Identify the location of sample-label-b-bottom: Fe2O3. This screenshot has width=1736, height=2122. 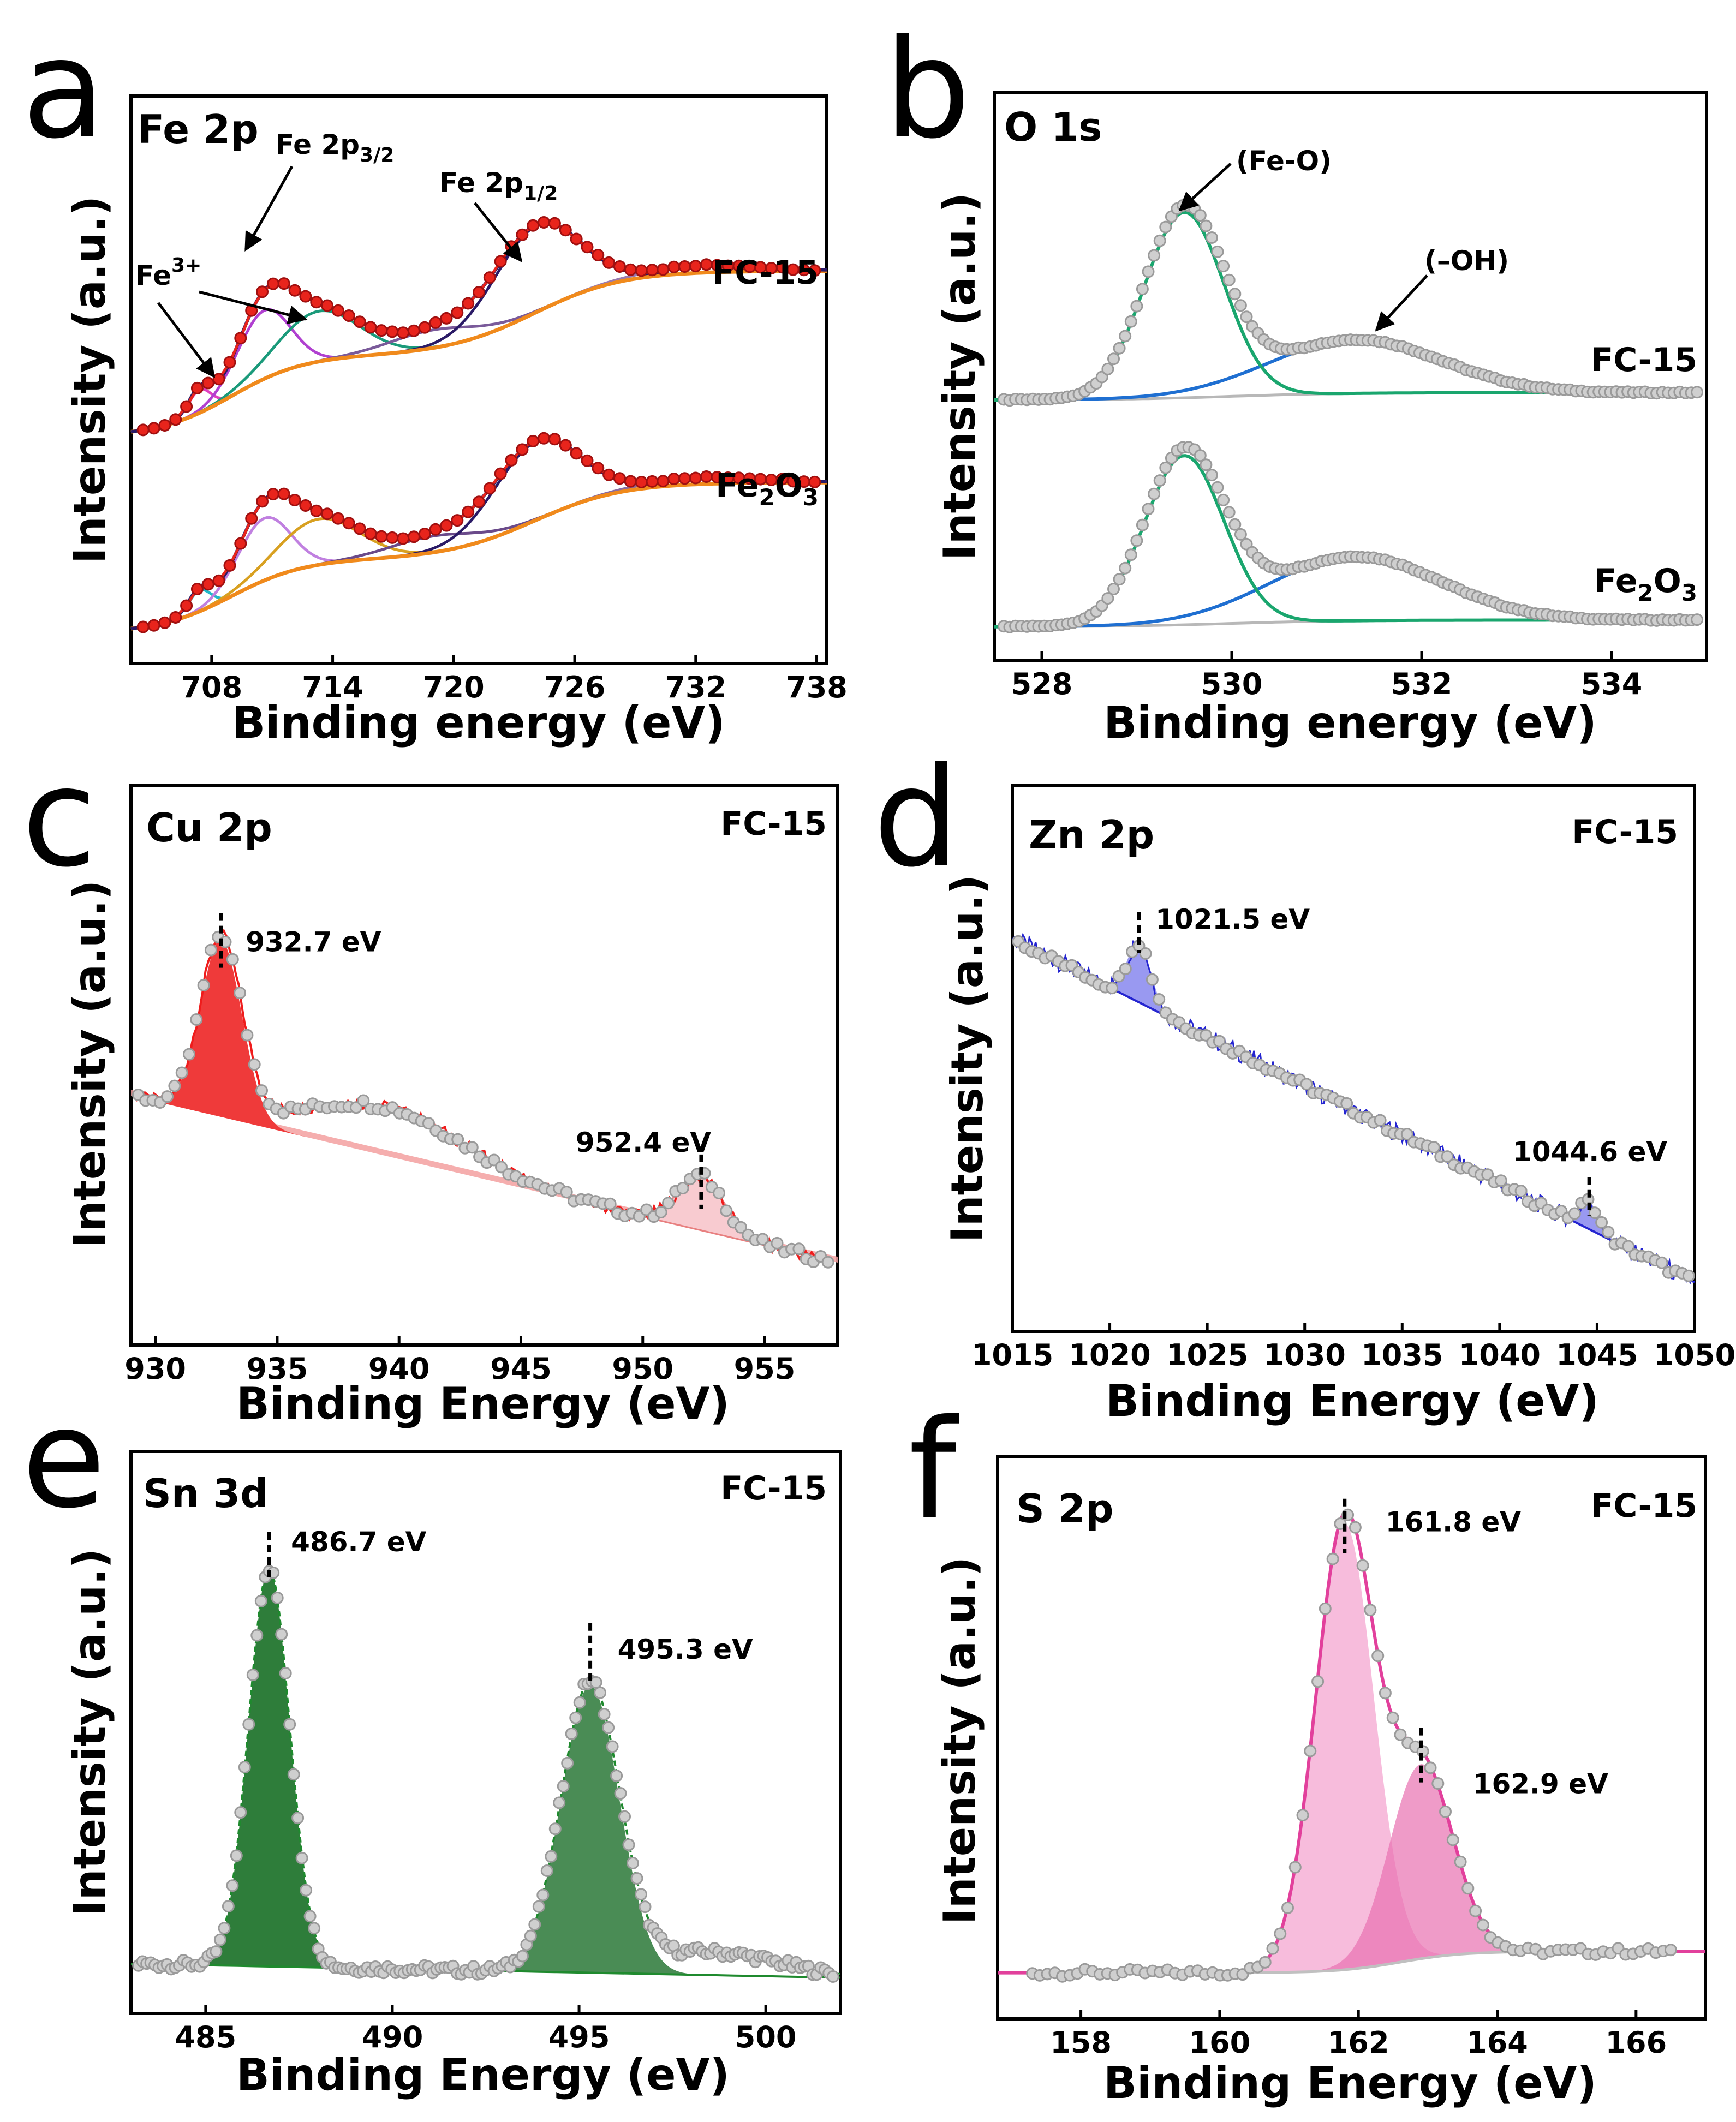
(1645, 584).